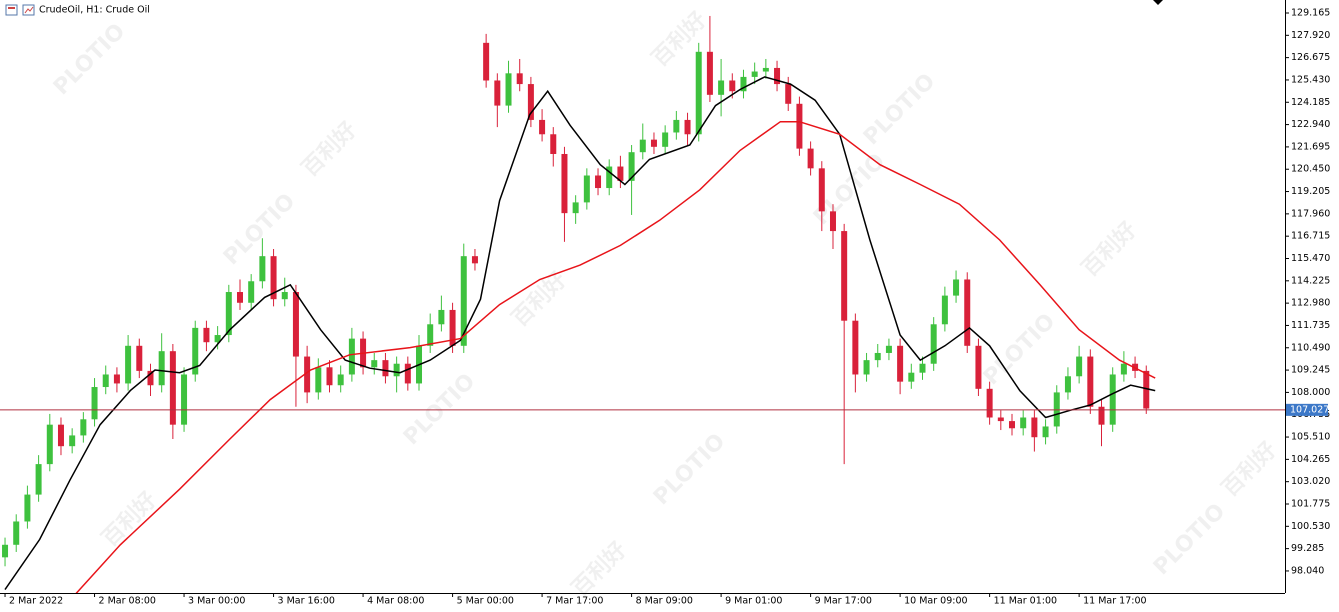 This screenshot has width=1339, height=612. What do you see at coordinates (36, 601) in the screenshot?
I see `x-tick-label: 2 Mar 2022` at bounding box center [36, 601].